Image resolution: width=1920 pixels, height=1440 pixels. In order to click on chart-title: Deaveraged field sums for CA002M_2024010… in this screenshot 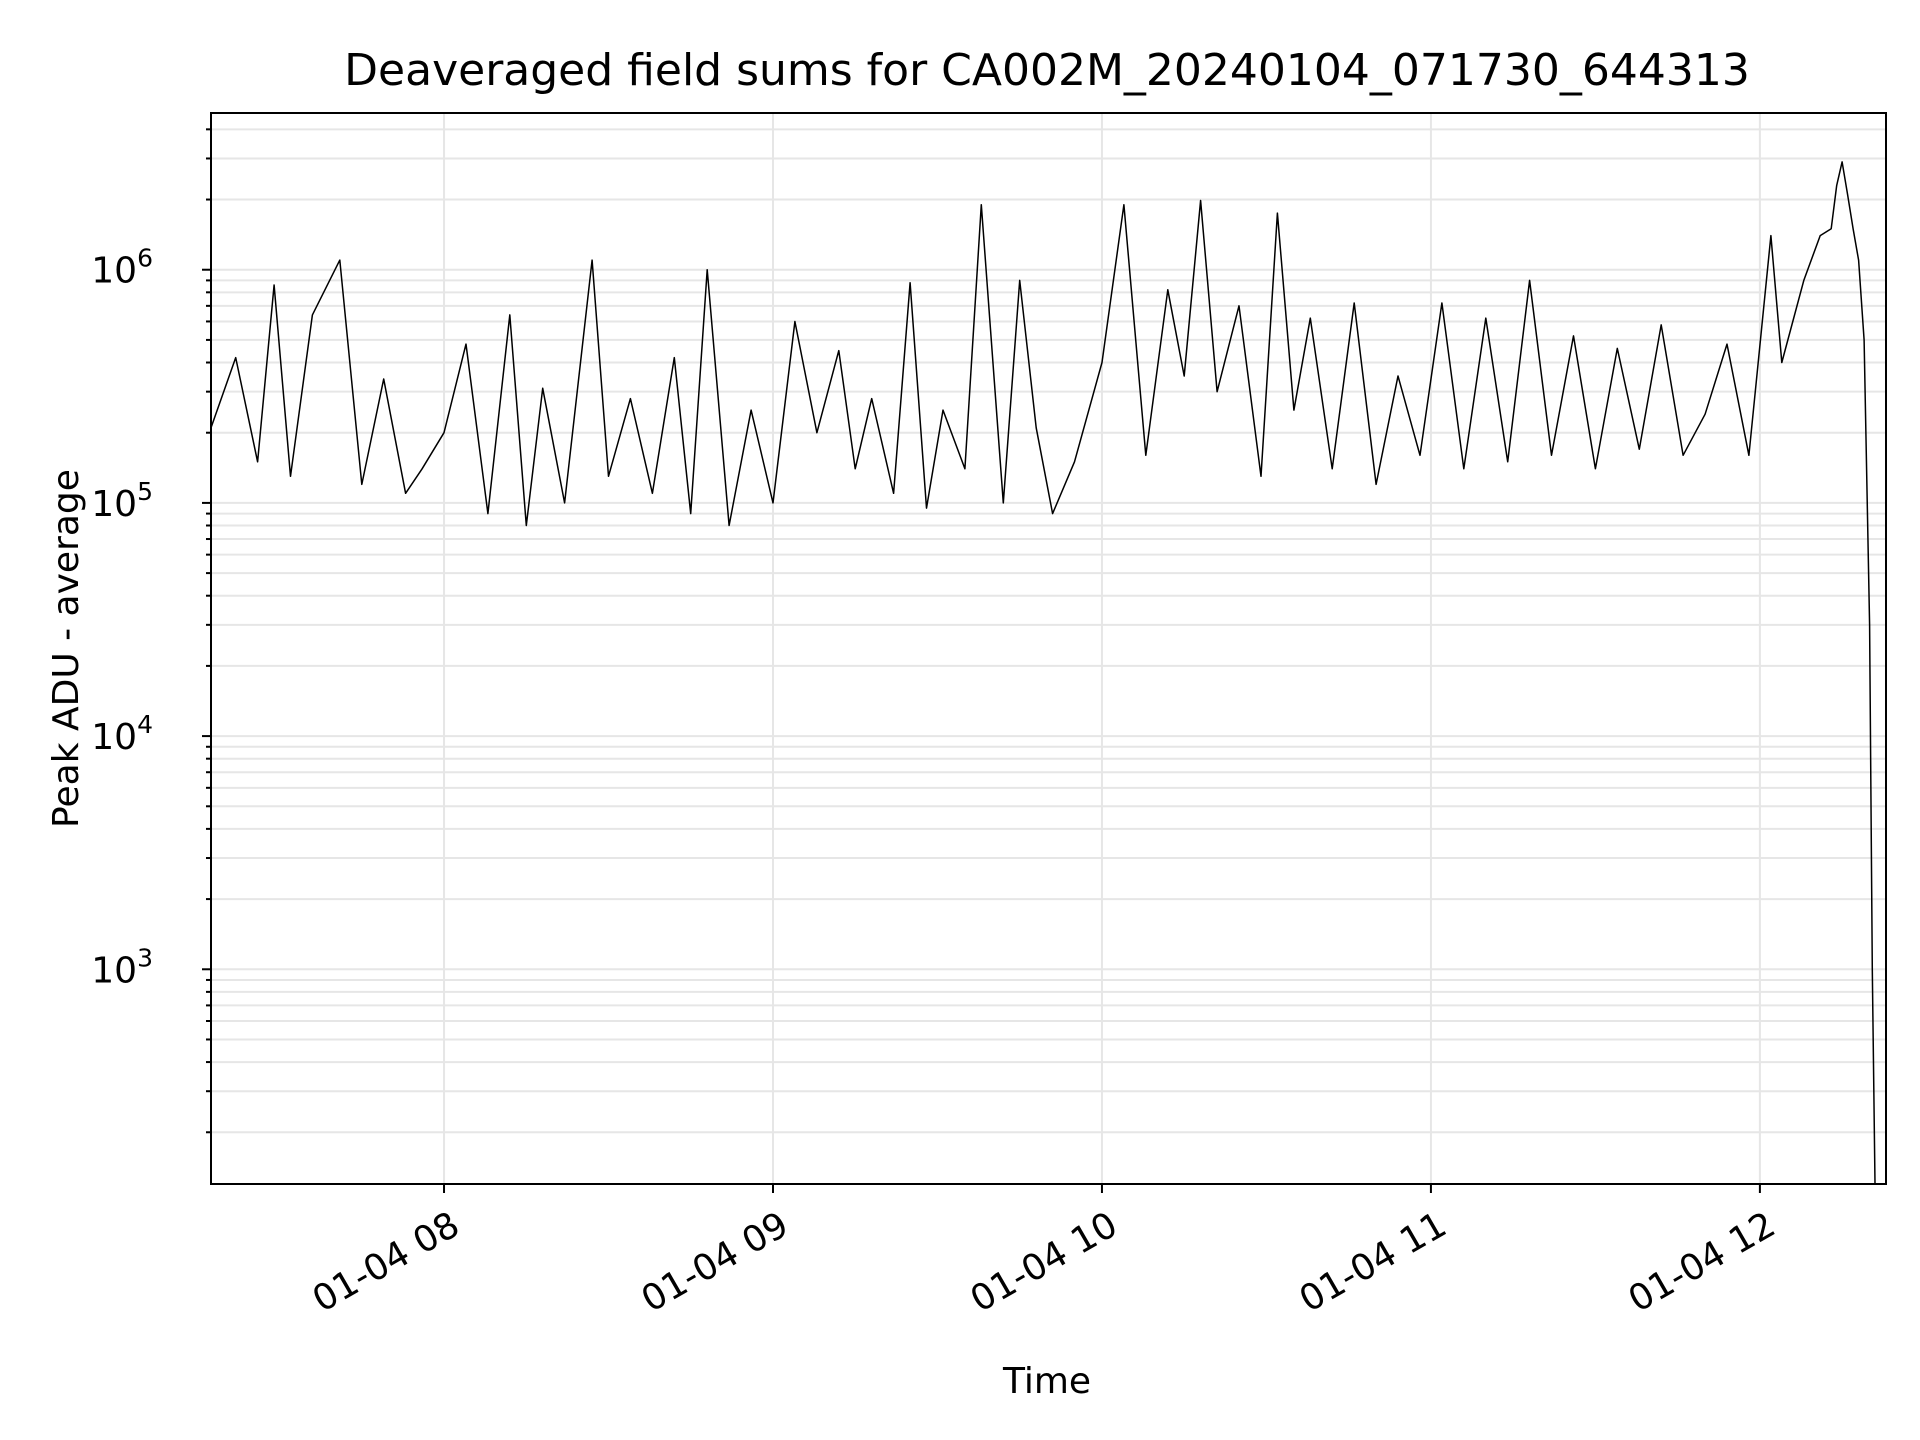, I will do `click(1047, 70)`.